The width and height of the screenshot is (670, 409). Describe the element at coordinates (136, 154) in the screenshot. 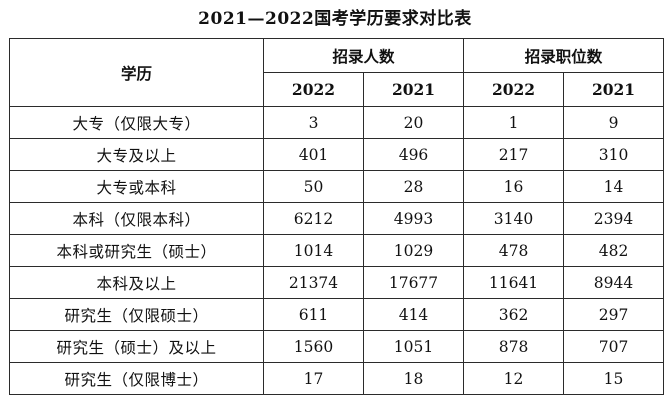

I see `education-cell: 大专及以上` at that location.